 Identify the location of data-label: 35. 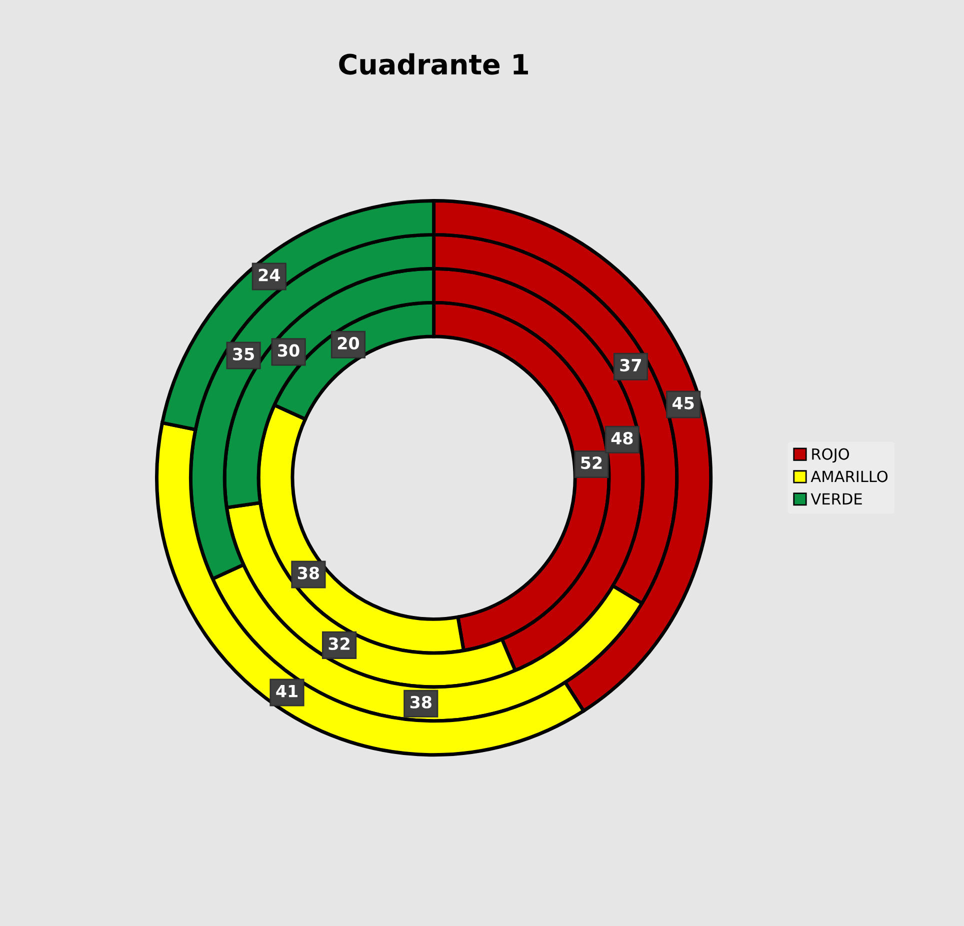
(243, 354).